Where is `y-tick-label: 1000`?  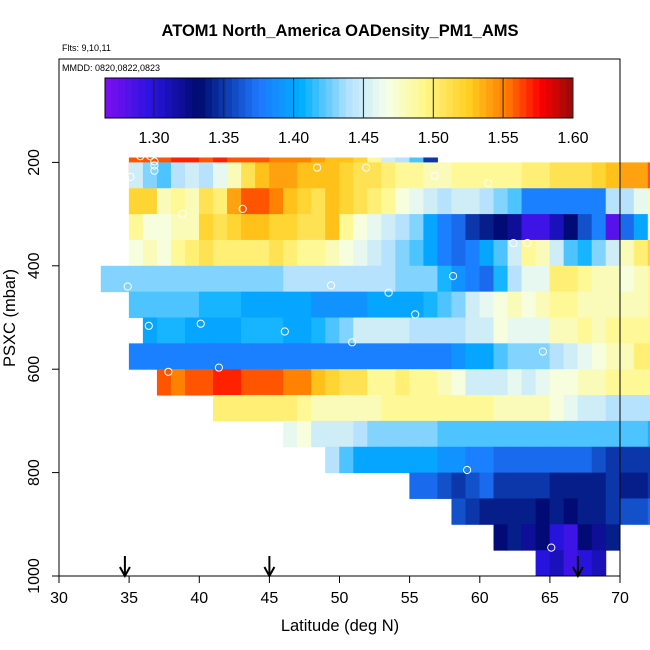 y-tick-label: 1000 is located at coordinates (34, 576).